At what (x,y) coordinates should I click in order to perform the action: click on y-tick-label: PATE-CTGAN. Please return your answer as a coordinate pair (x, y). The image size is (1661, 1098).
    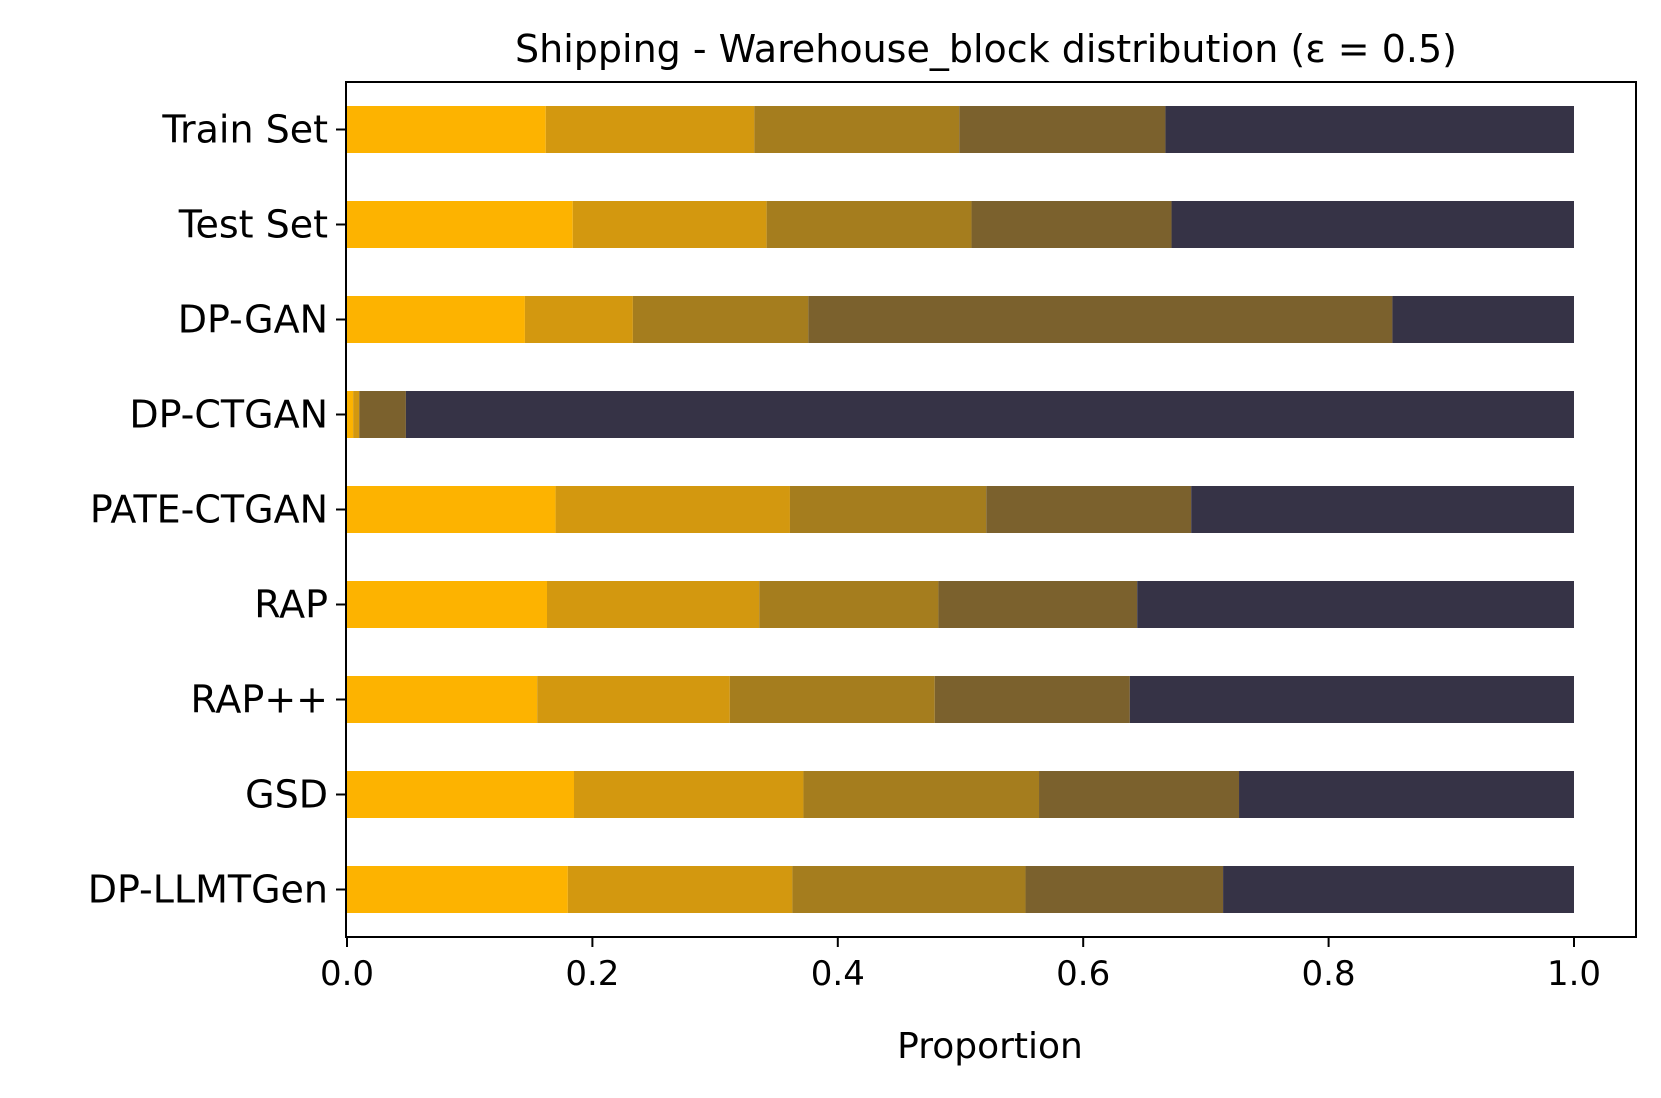
    Looking at the image, I should click on (209, 510).